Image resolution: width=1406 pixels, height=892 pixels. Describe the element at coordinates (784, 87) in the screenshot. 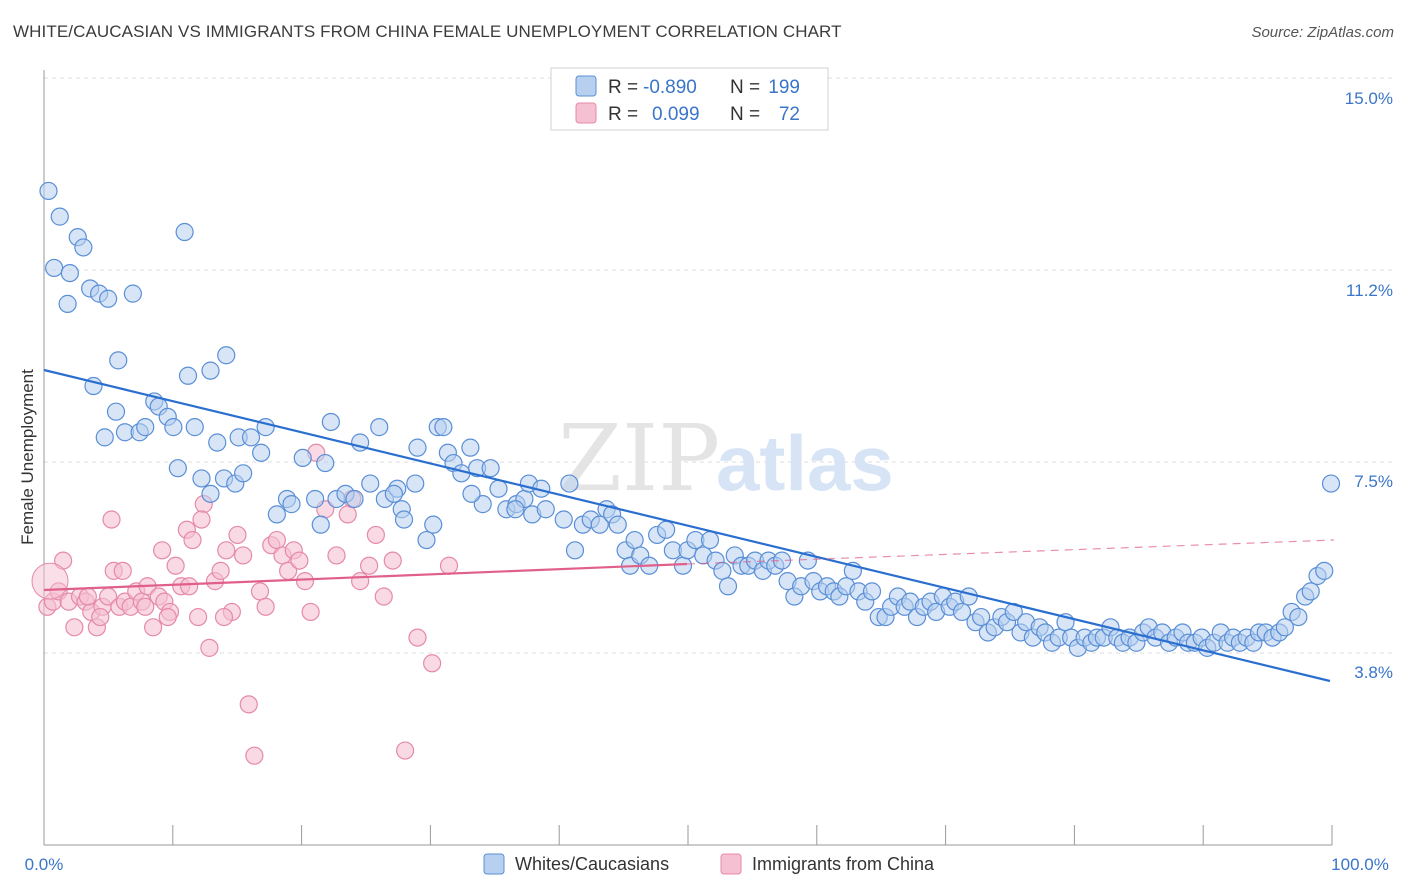

I see `legend-n-value-1: 199` at that location.